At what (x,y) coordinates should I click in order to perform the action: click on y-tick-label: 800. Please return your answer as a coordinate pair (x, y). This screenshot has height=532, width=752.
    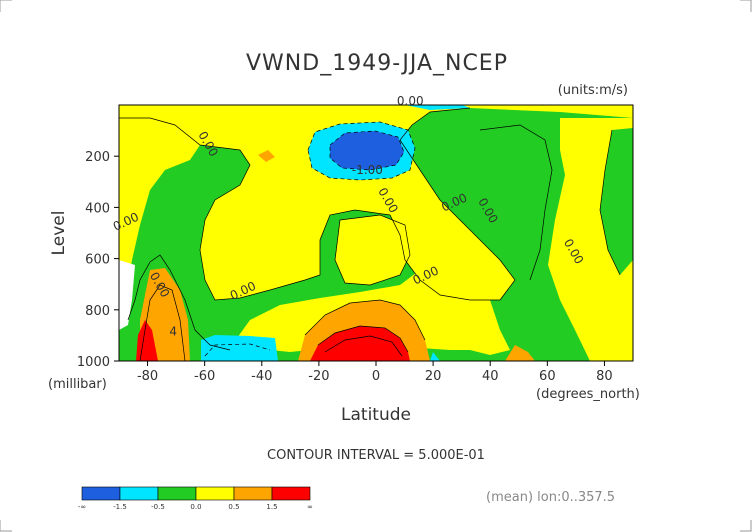
    Looking at the image, I should click on (97, 311).